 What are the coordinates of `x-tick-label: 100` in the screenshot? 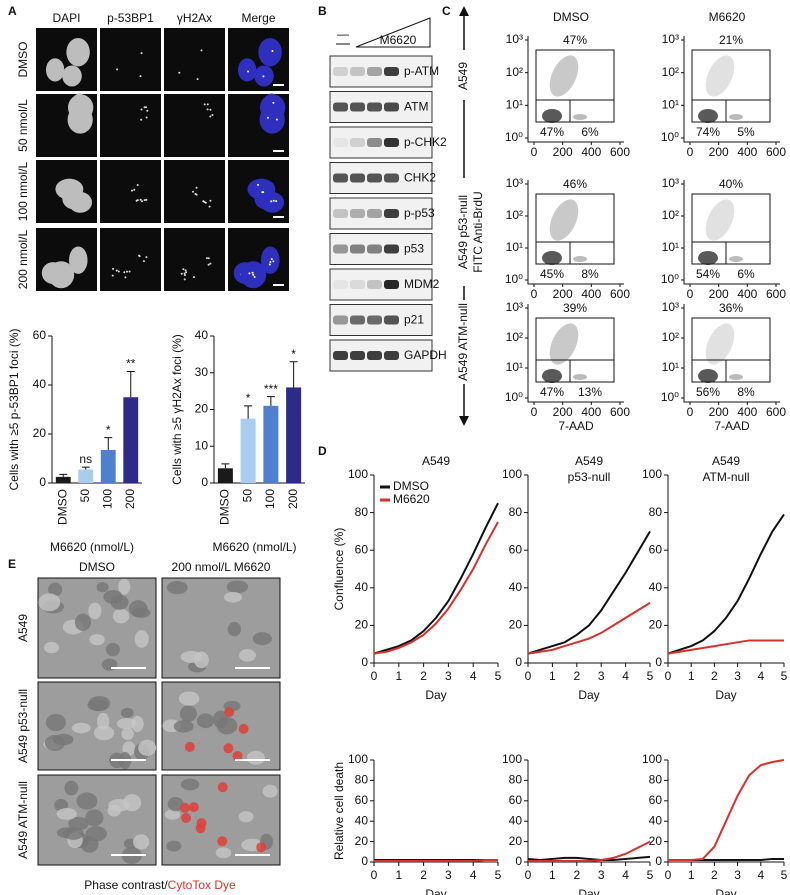 It's located at (270, 499).